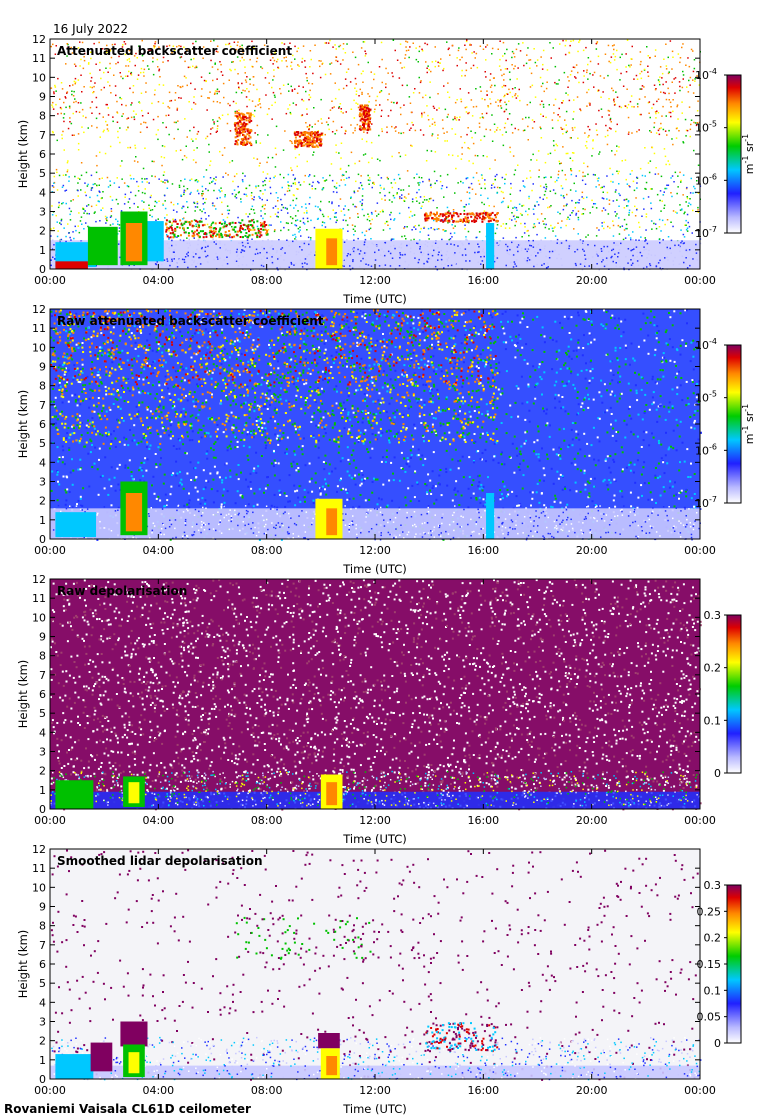  What do you see at coordinates (122, 591) in the screenshot?
I see `panel-title: Raw depolarisation` at bounding box center [122, 591].